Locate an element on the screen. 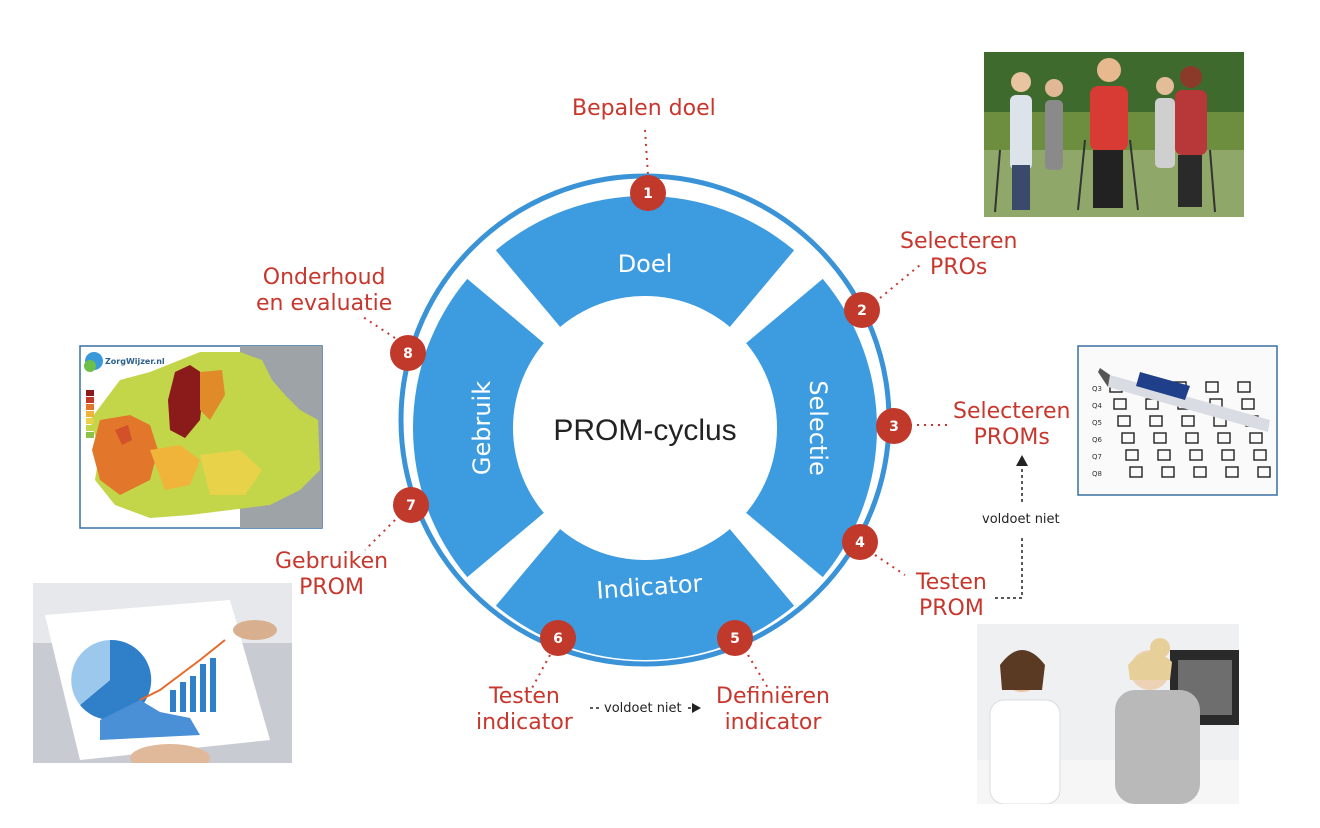 This screenshot has width=1320, height=828. question-number: Q4 is located at coordinates (1097, 406).